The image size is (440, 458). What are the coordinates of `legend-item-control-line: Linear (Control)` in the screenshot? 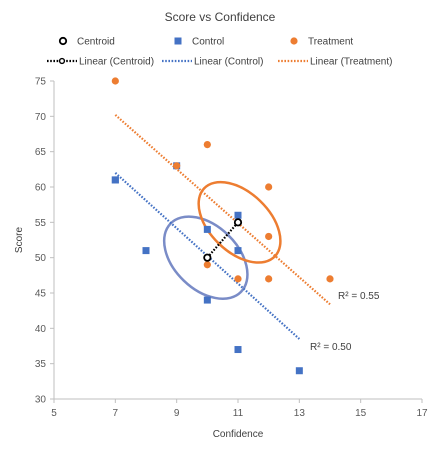 It's located at (212, 62).